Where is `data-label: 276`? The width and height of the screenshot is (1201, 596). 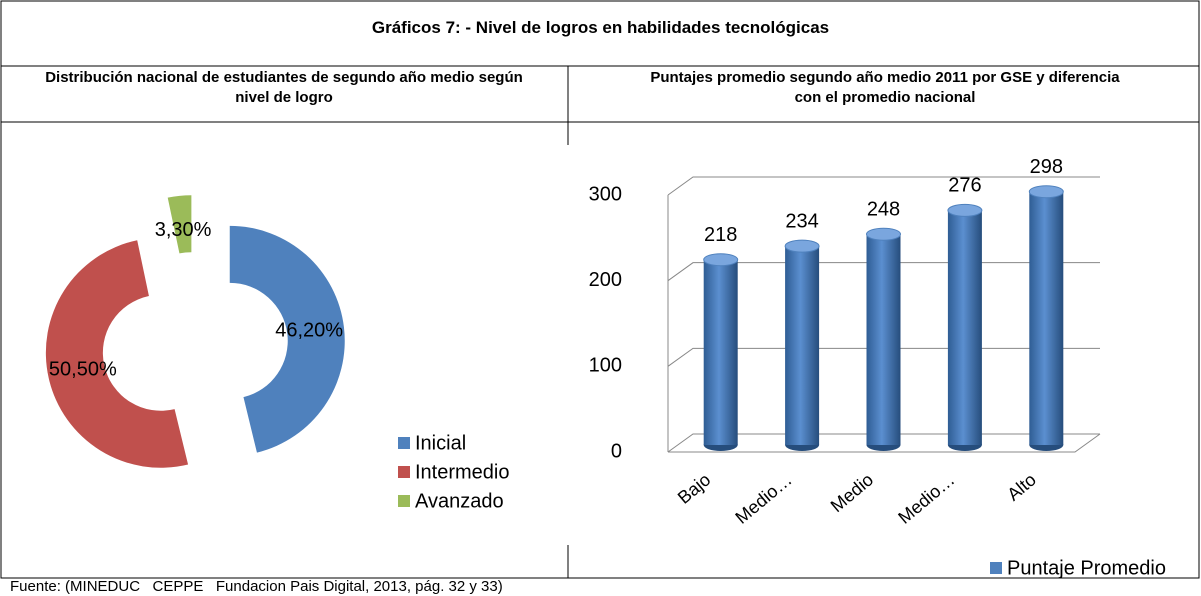
data-label: 276 is located at coordinates (964, 186).